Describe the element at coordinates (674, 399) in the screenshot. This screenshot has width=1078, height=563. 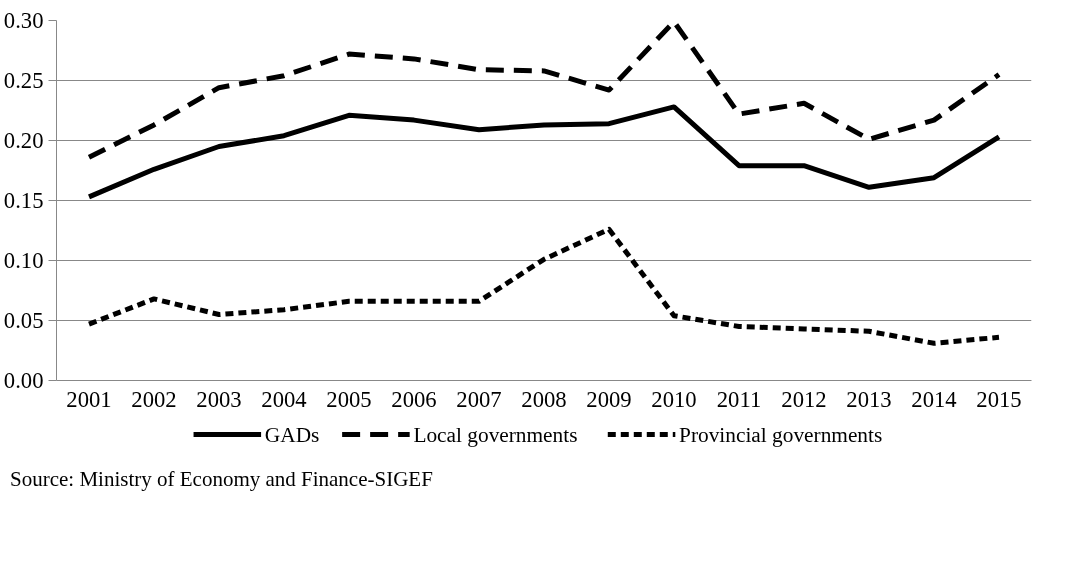
I see `x-tick-label: 2010` at that location.